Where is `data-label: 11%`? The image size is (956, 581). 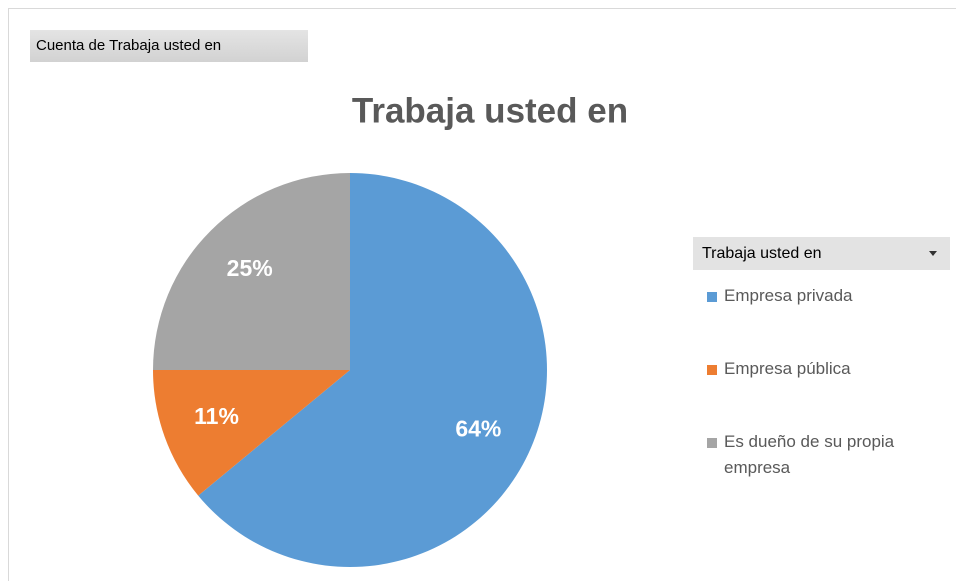
data-label: 11% is located at coordinates (216, 416).